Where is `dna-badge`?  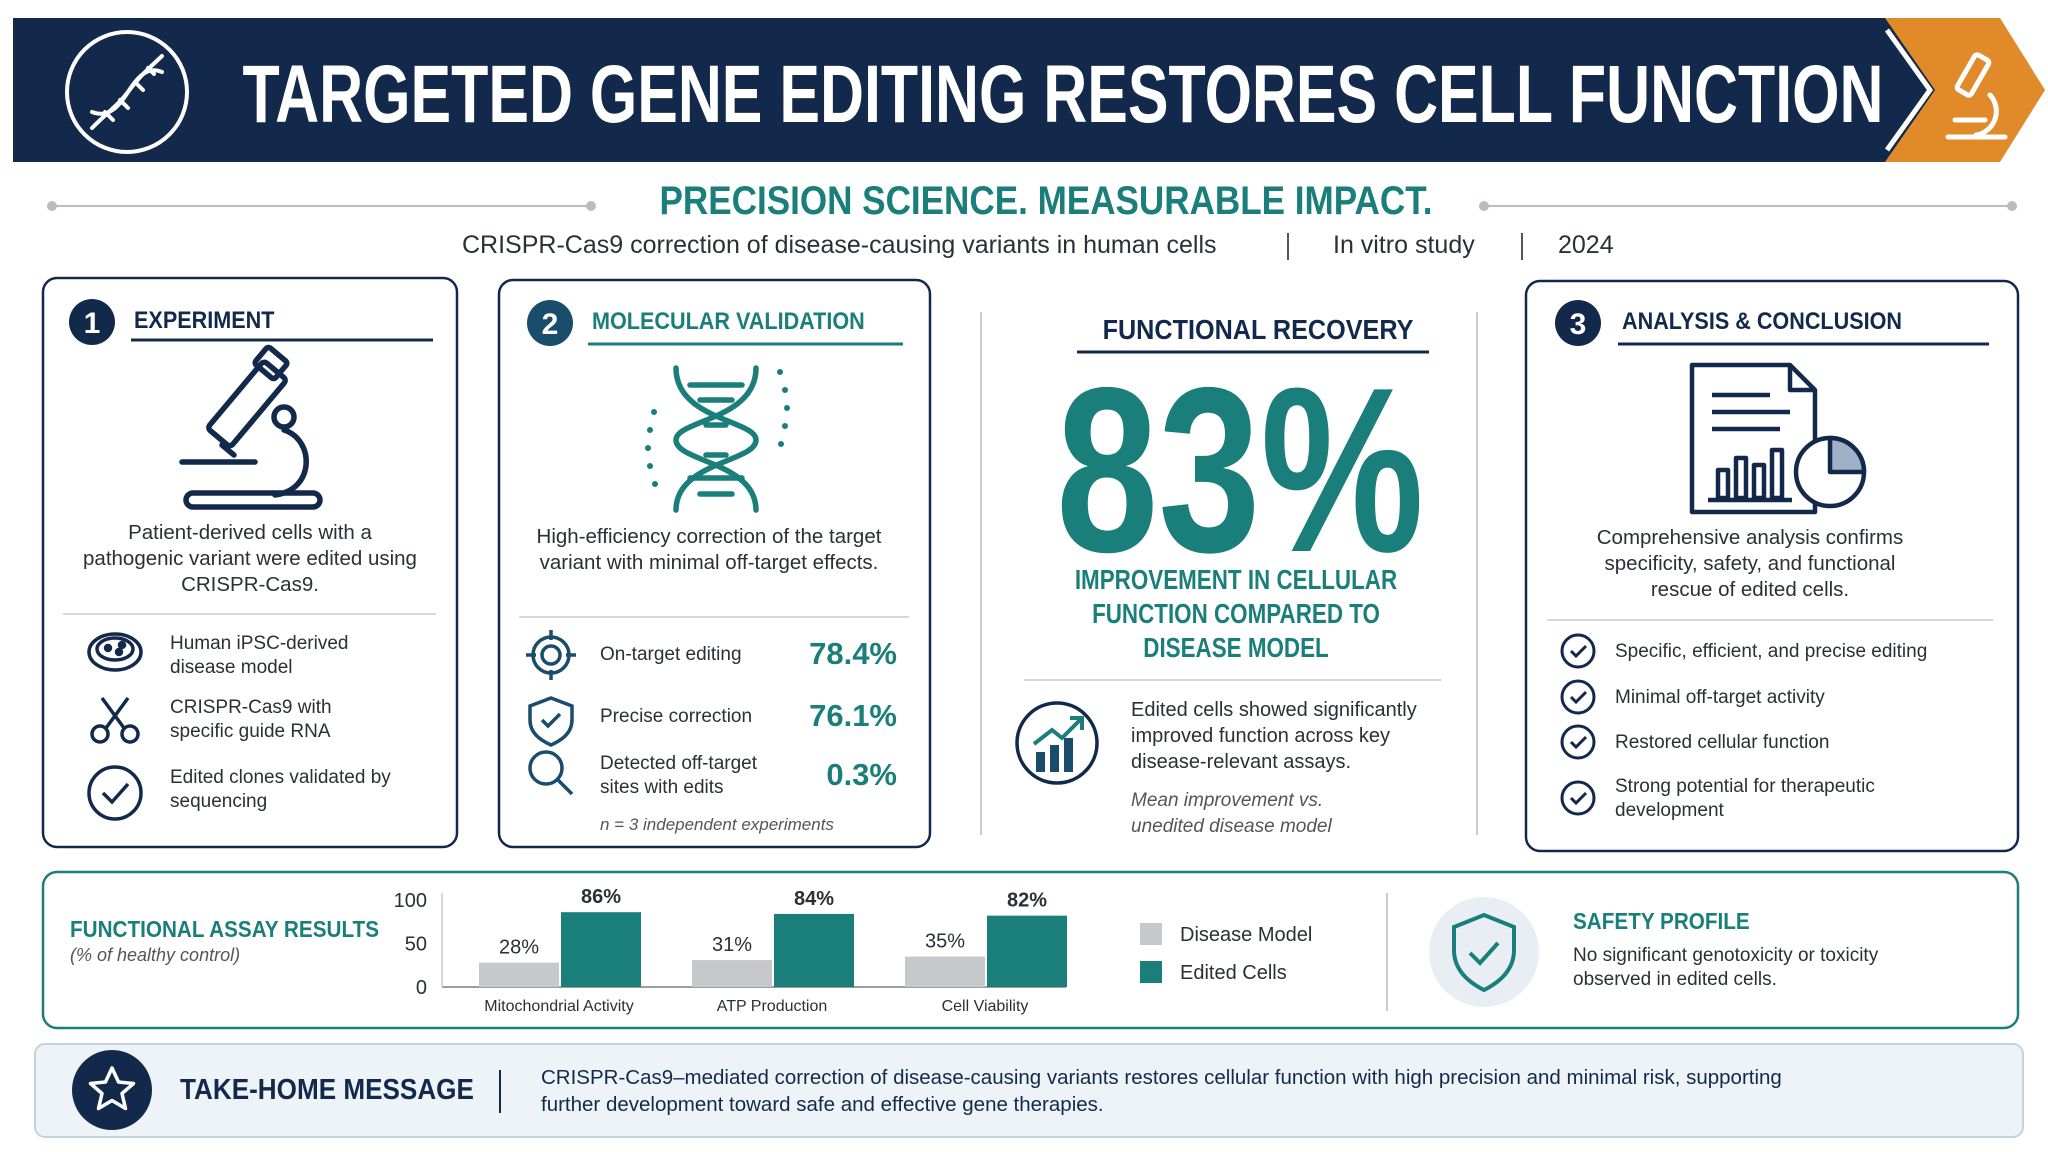
dna-badge is located at coordinates (127, 92).